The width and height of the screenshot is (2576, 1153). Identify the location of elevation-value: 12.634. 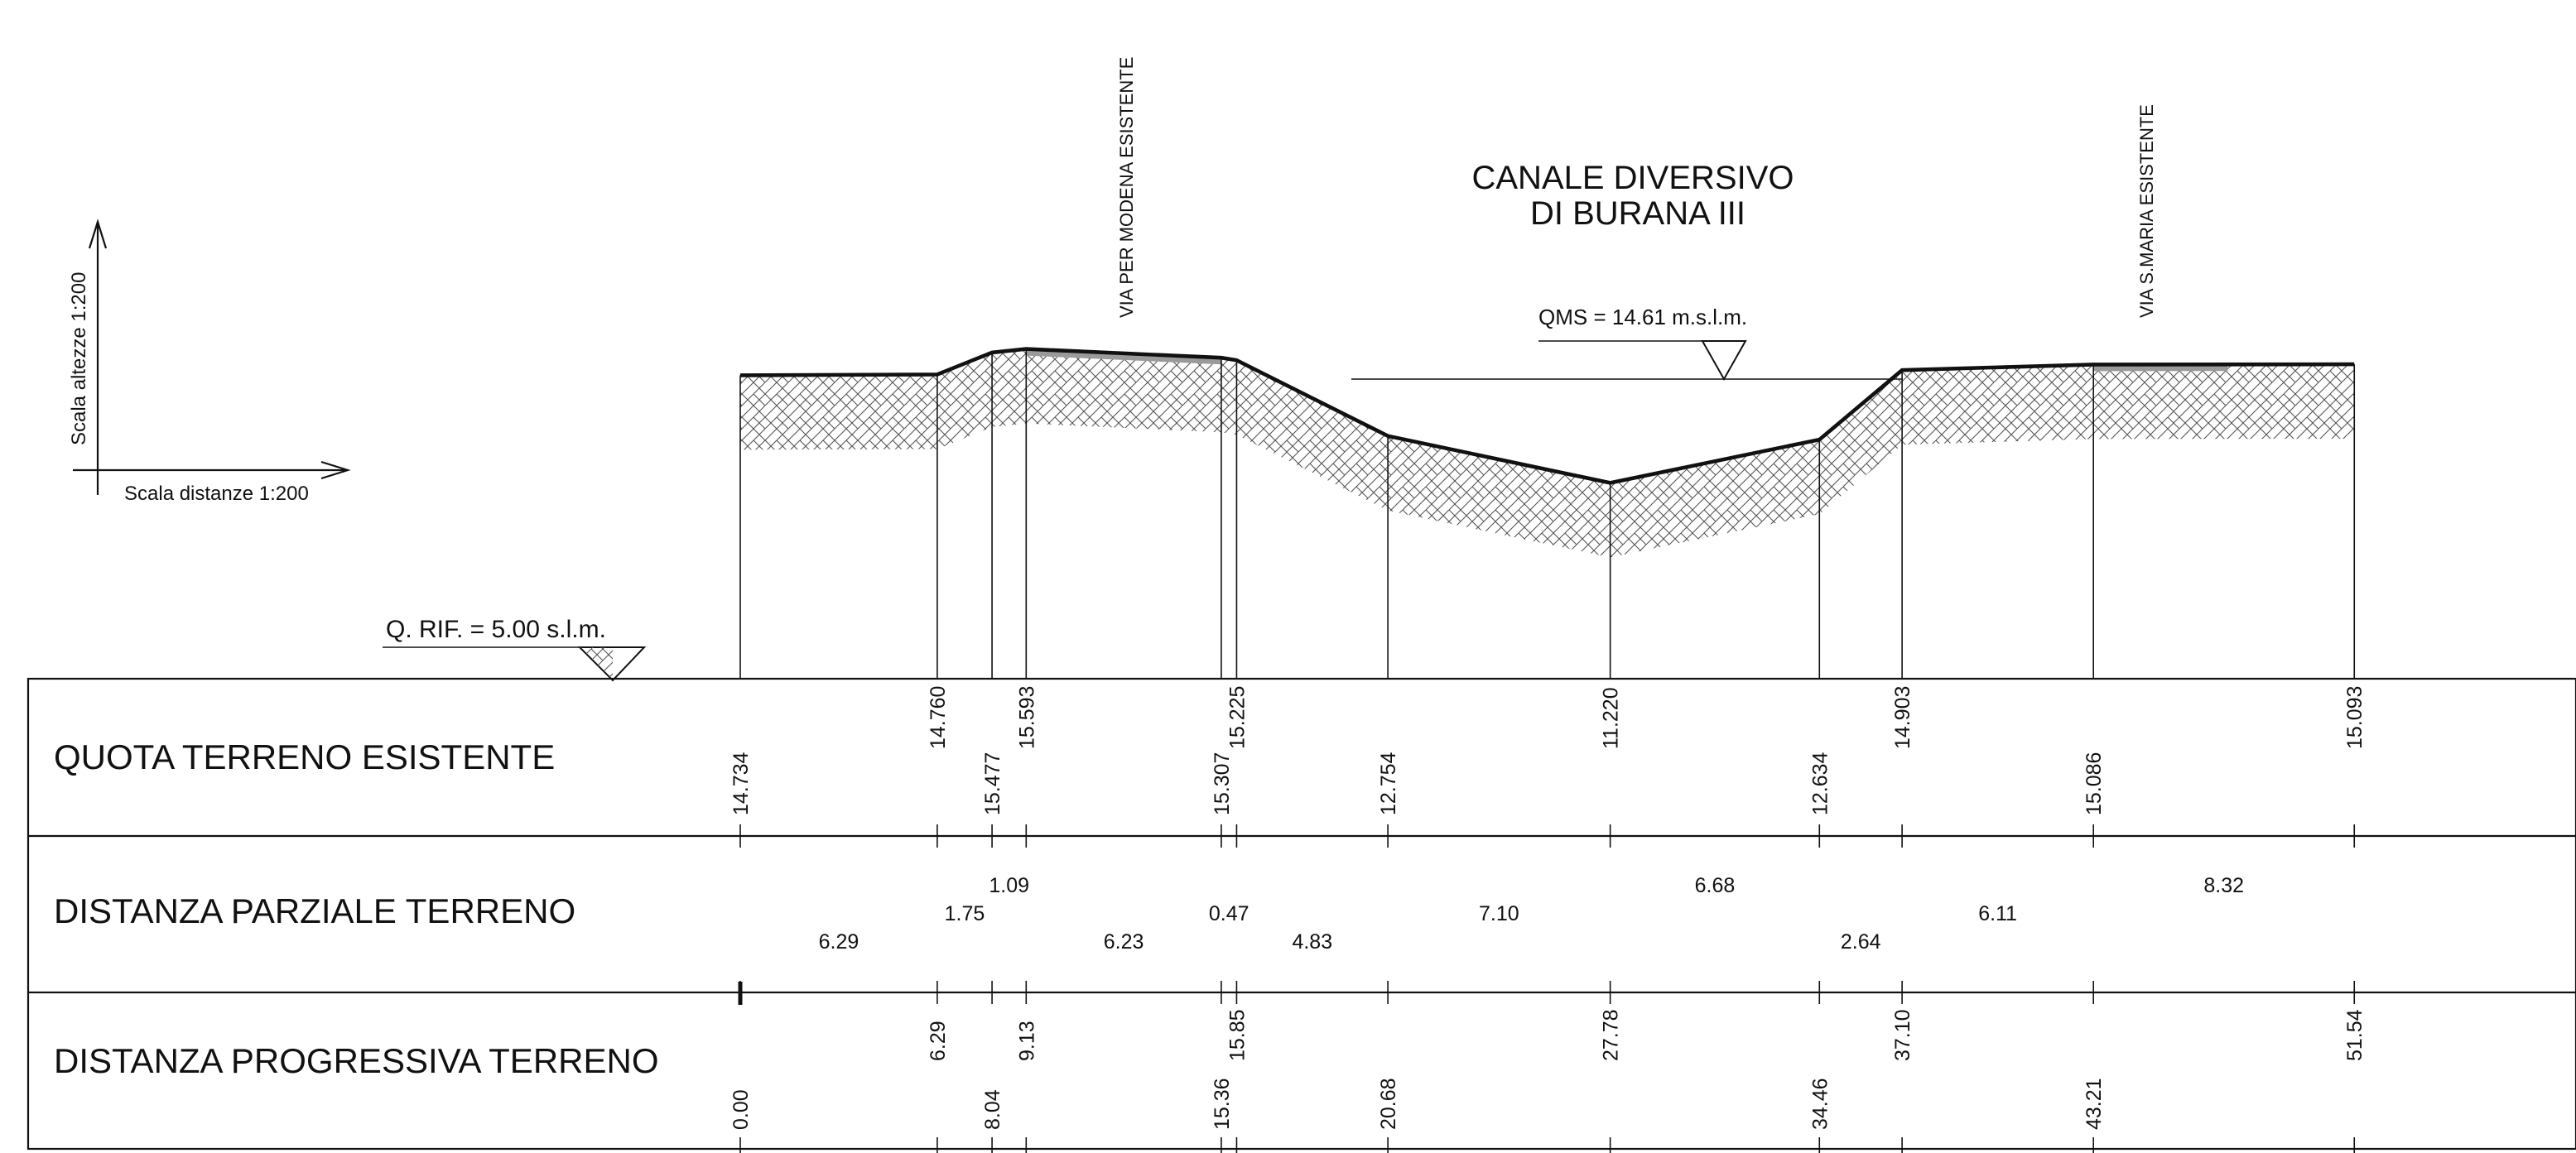
(1820, 783).